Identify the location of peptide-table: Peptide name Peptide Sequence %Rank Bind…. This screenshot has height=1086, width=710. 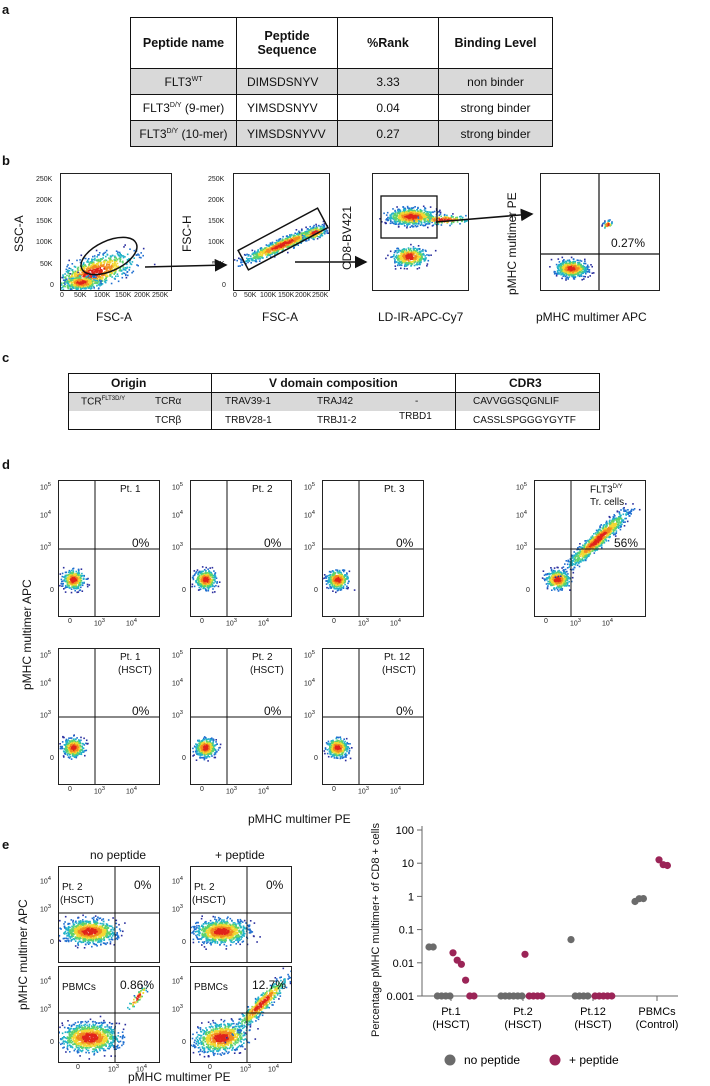
(341, 82).